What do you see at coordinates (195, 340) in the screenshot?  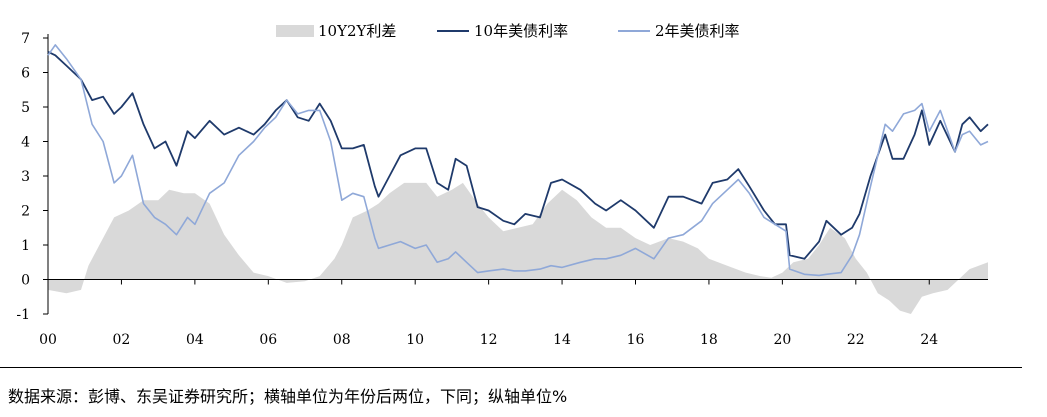 I see `x-tick-label: 04` at bounding box center [195, 340].